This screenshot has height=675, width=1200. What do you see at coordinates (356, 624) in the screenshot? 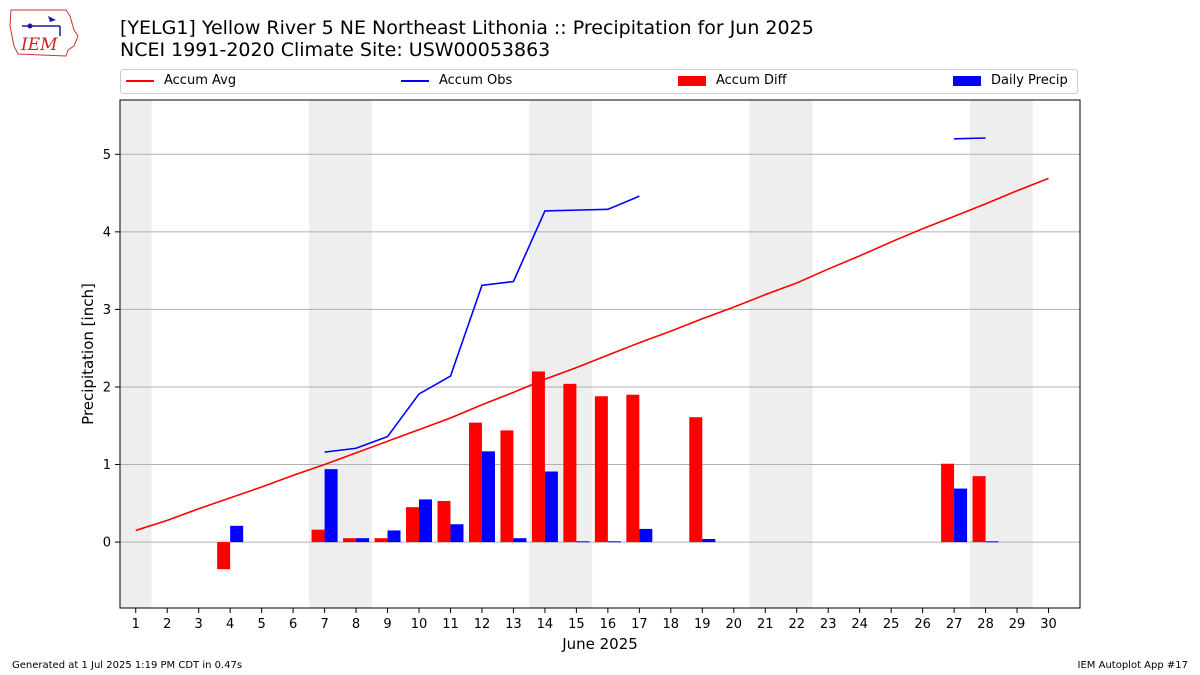
I see `x-tick-label: 8` at bounding box center [356, 624].